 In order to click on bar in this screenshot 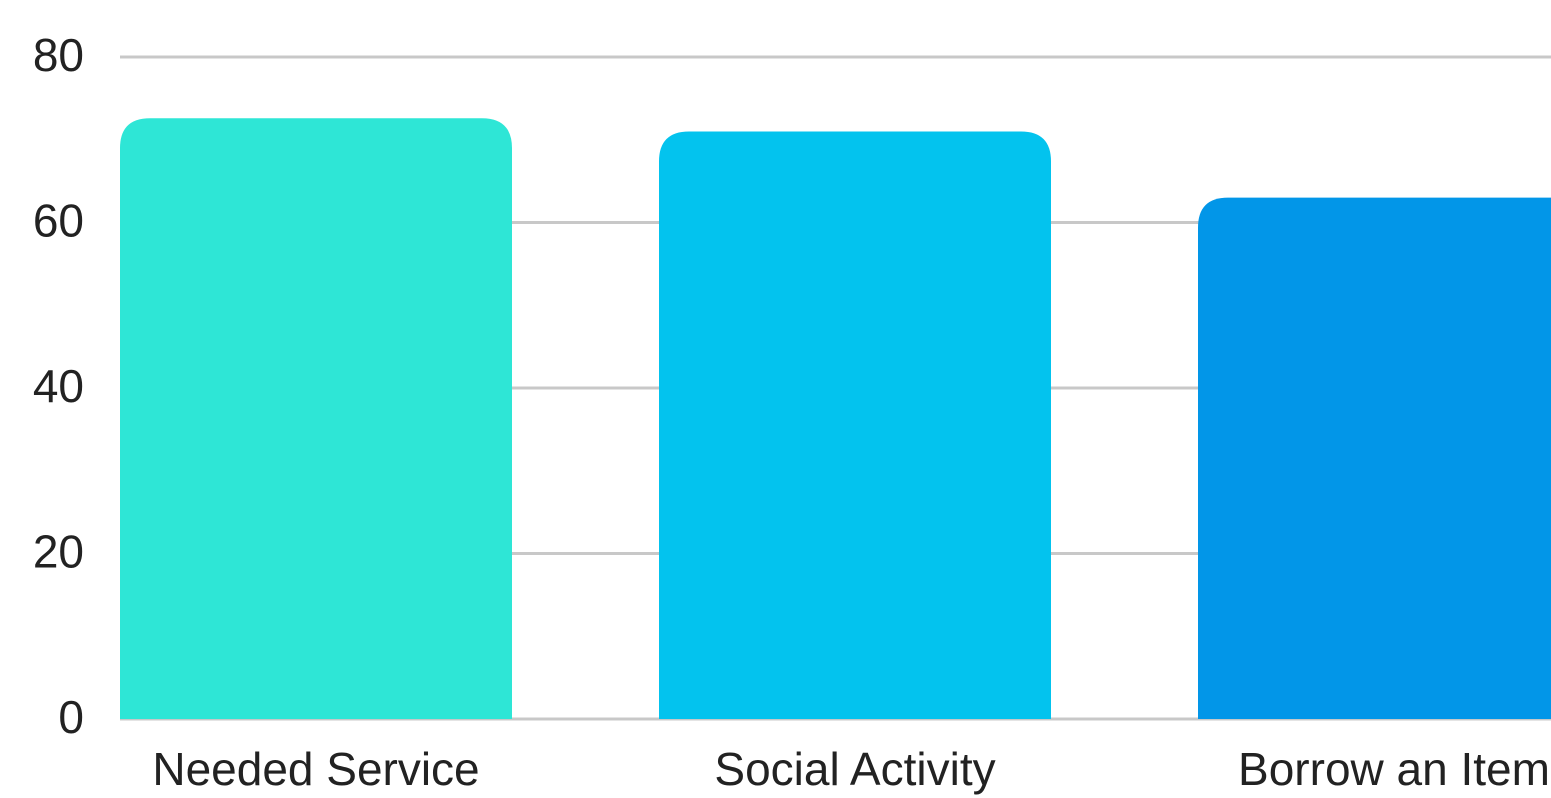, I will do `click(1374, 458)`.